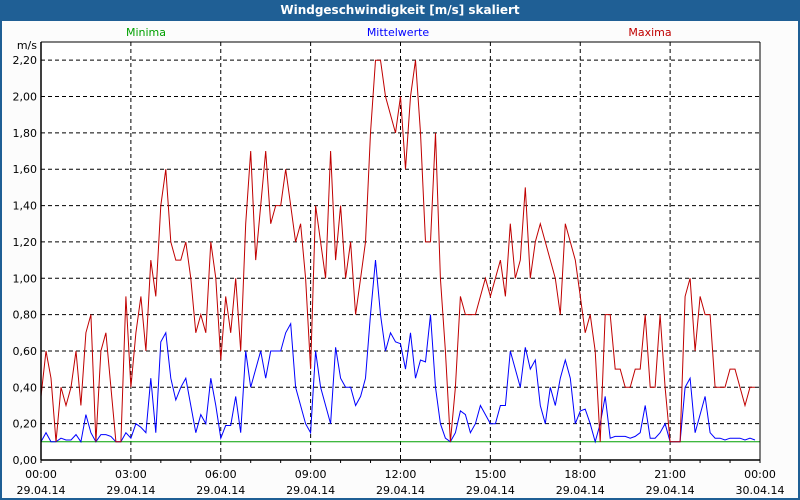 The width and height of the screenshot is (800, 500). I want to click on y-tick-label: 1,40, so click(25, 206).